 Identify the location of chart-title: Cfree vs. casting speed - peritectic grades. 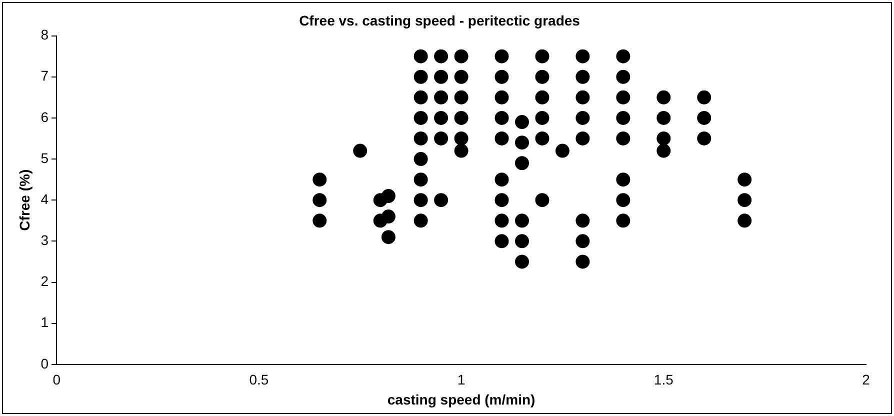
(439, 20).